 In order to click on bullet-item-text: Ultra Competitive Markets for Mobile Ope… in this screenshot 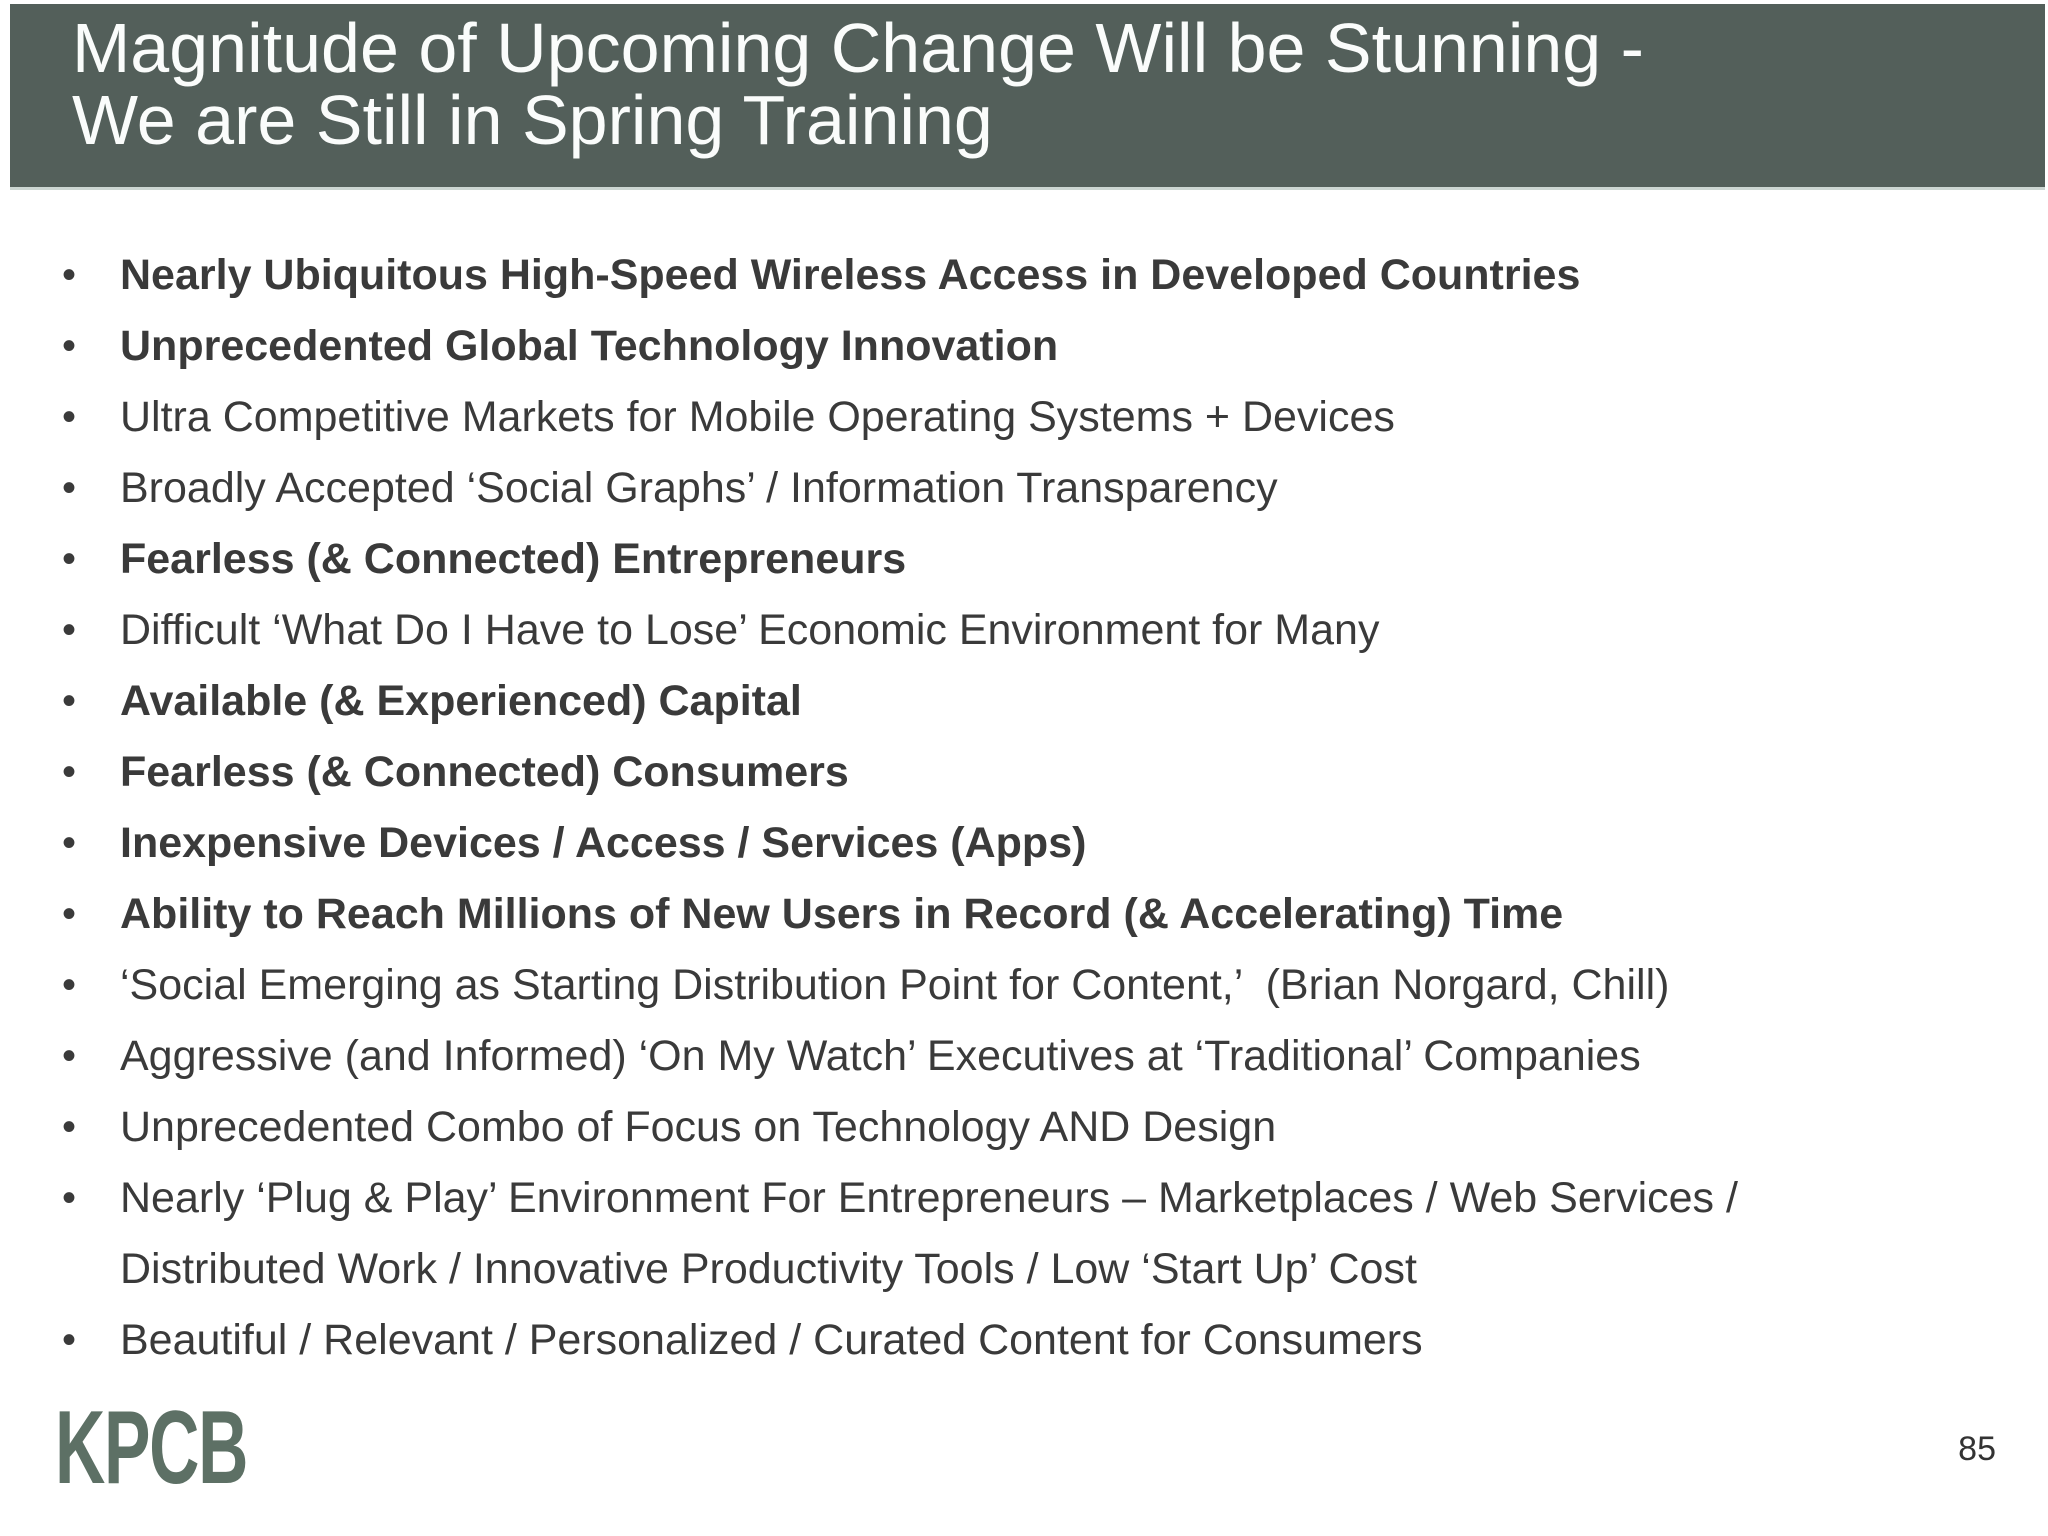, I will do `click(757, 417)`.